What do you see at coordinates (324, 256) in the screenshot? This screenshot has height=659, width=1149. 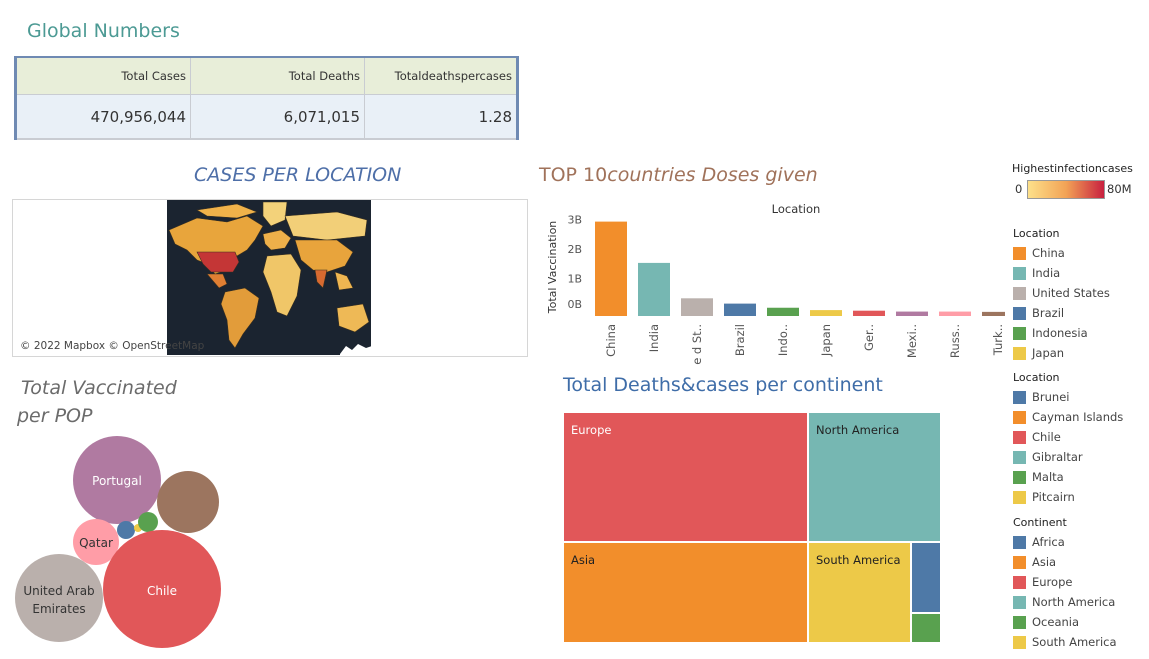 I see `map-asia` at bounding box center [324, 256].